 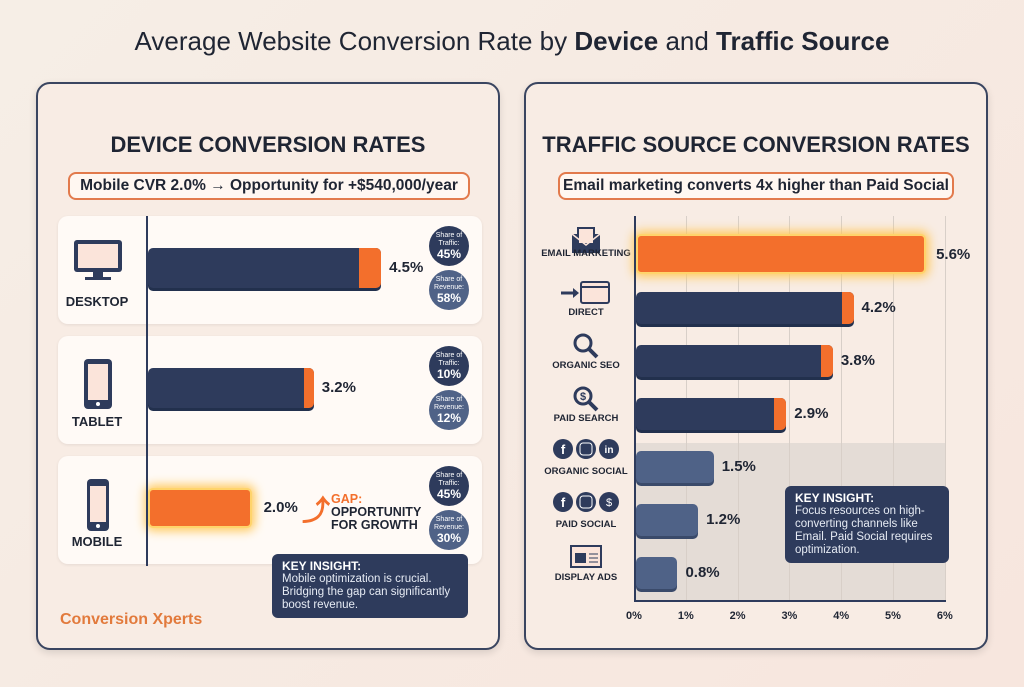 I want to click on device-value-label: 4.5%, so click(x=406, y=267).